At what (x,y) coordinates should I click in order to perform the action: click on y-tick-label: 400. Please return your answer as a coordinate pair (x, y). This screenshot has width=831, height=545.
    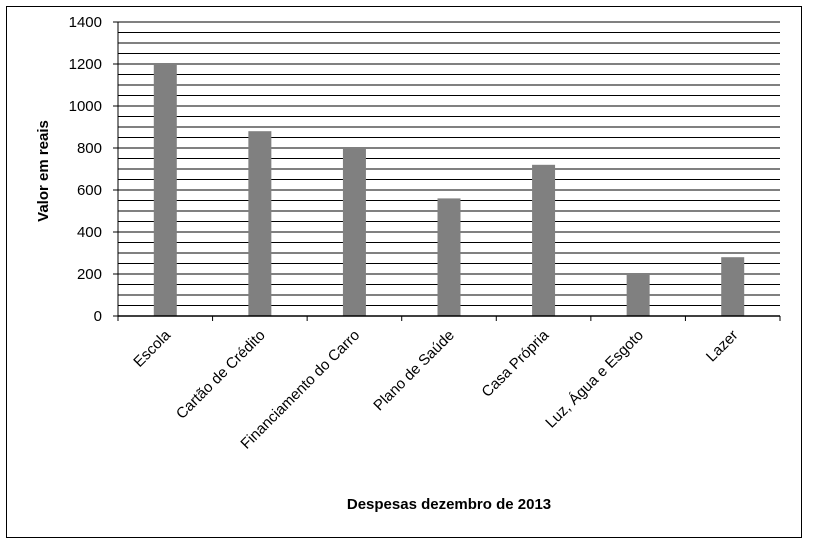
    Looking at the image, I should click on (89, 232).